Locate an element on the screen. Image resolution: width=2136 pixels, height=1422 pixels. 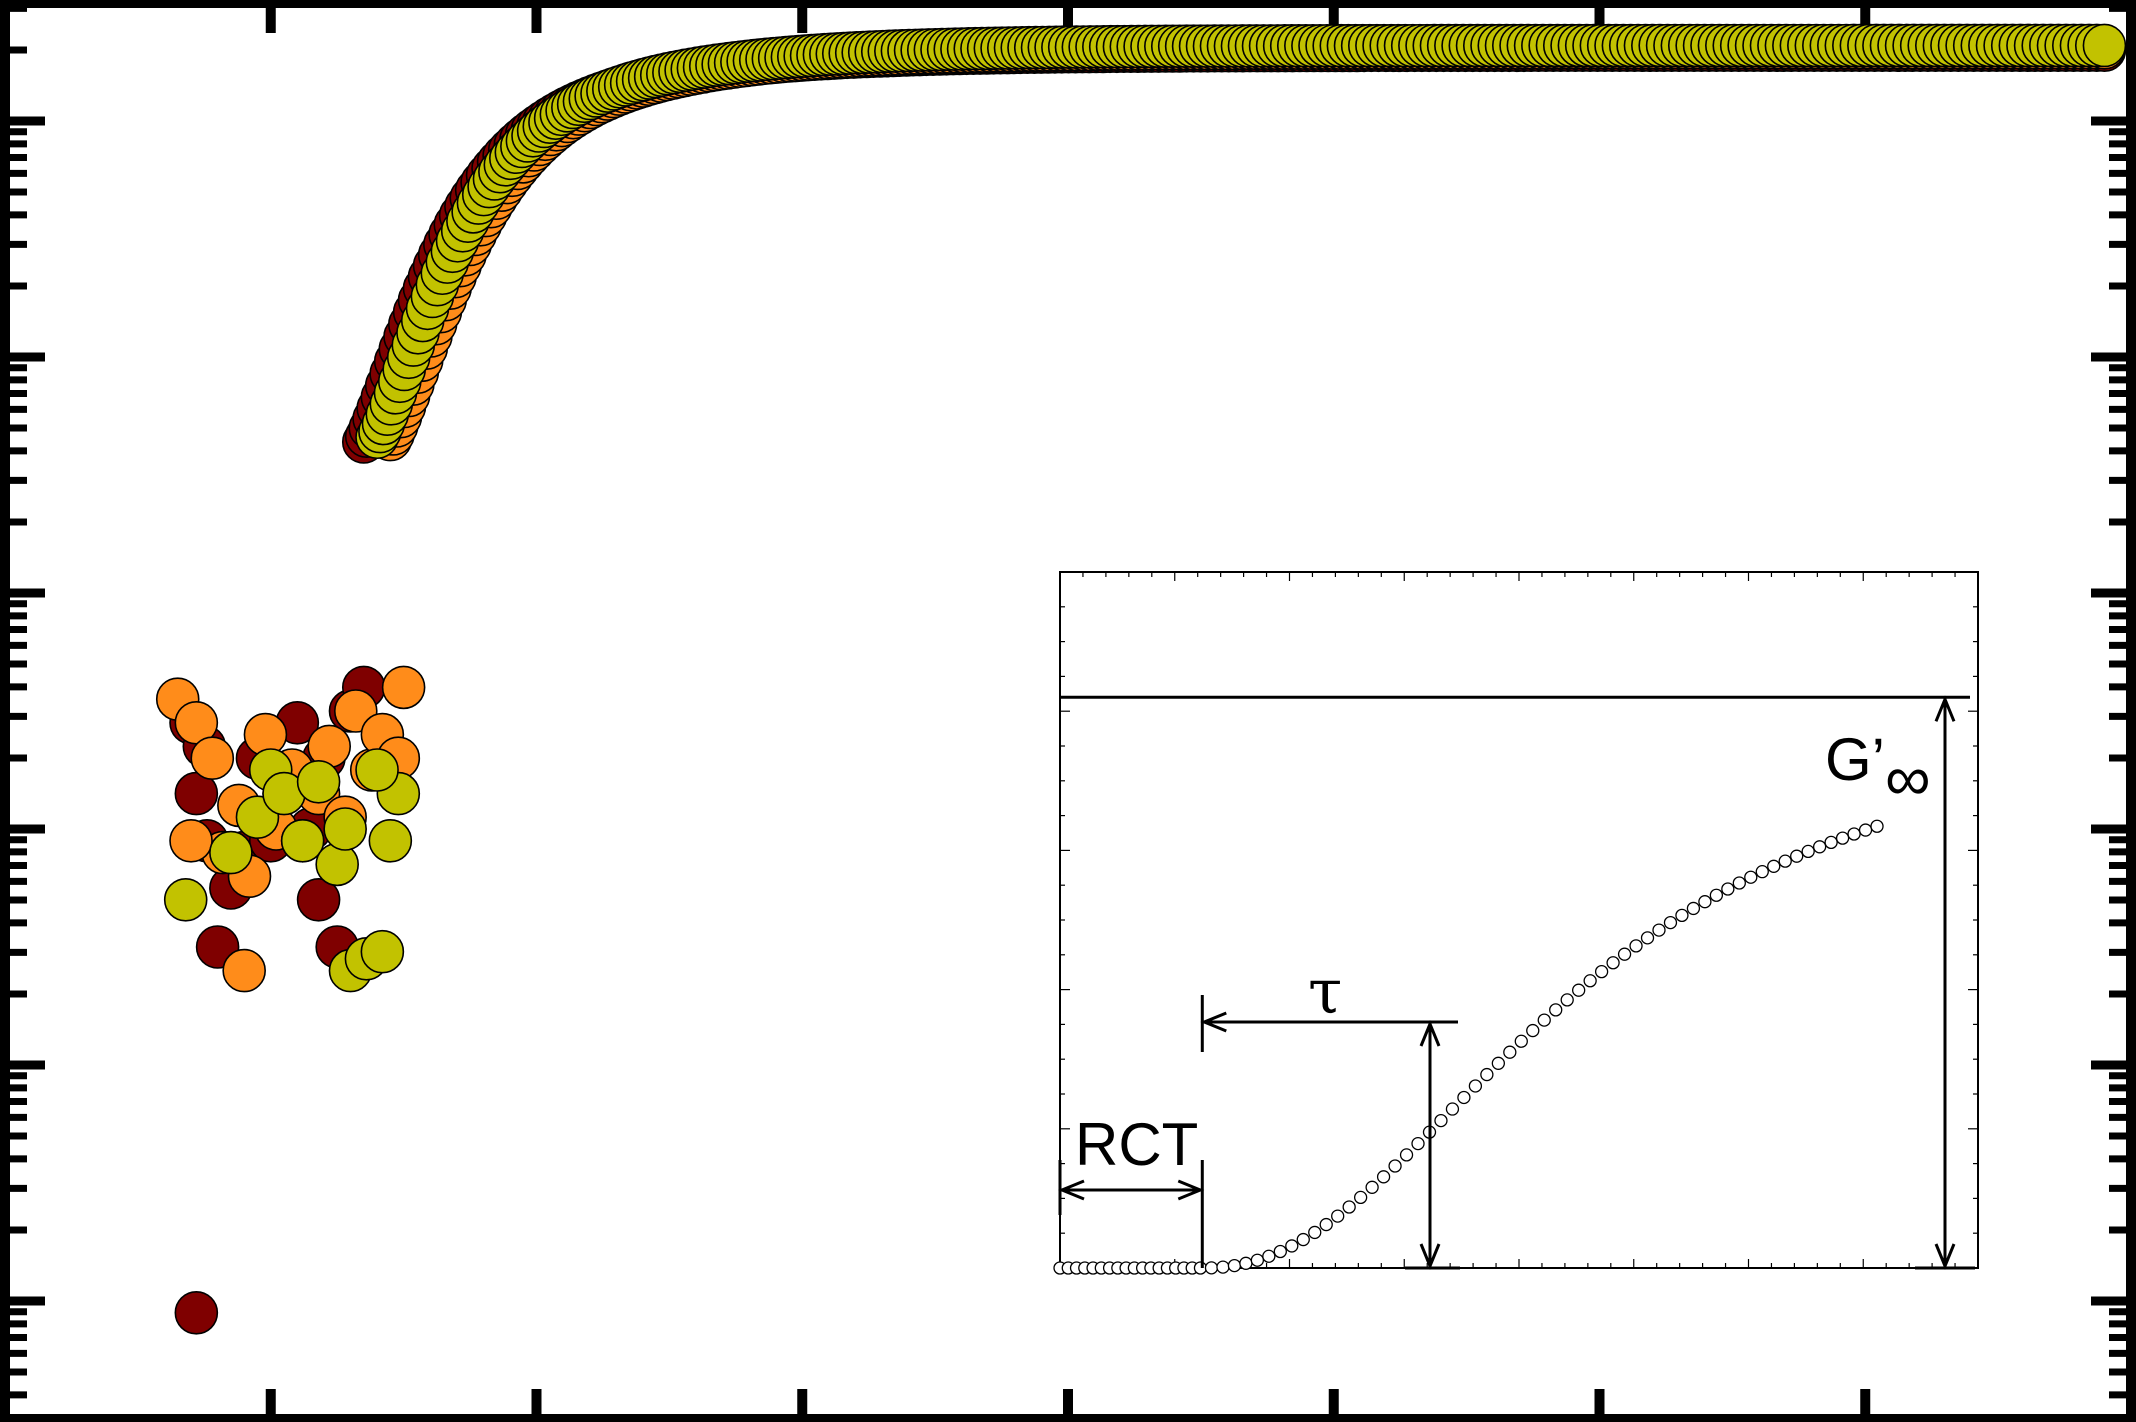
g-inf-label: G’∞ is located at coordinates (1878, 770).